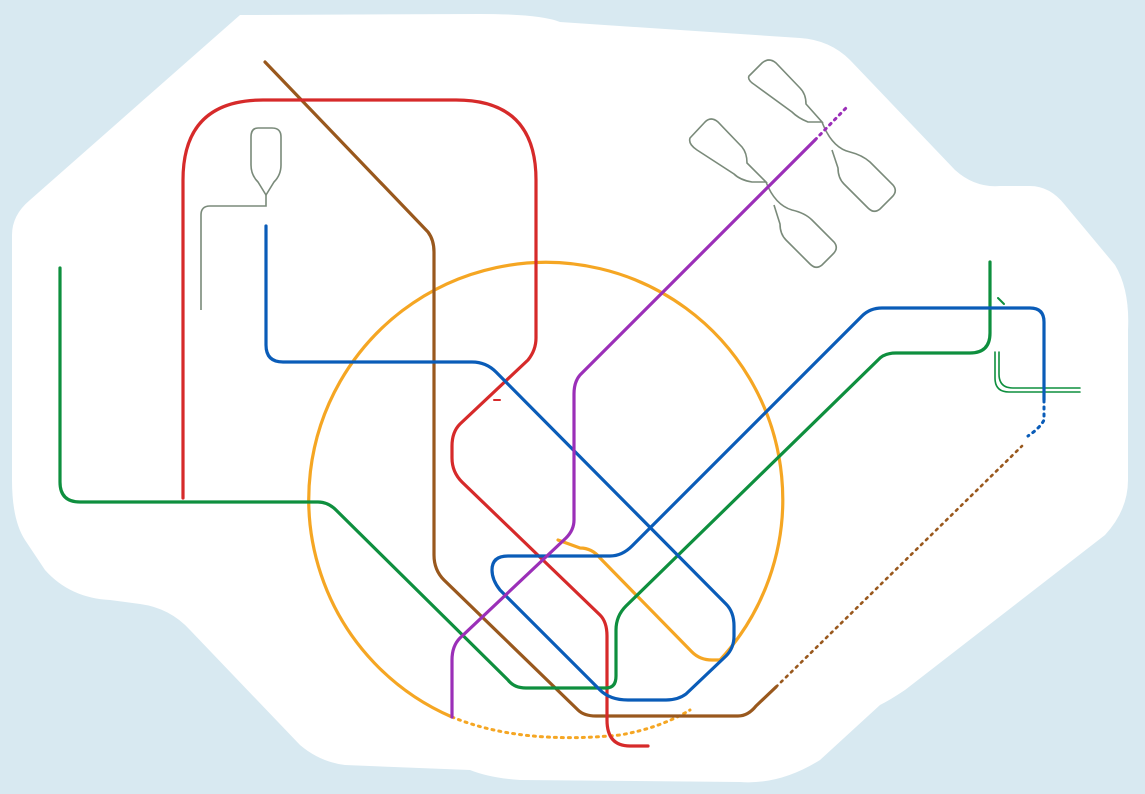  What do you see at coordinates (1036, 418) in the screenshot?
I see `blue-line-dotted-segment` at bounding box center [1036, 418].